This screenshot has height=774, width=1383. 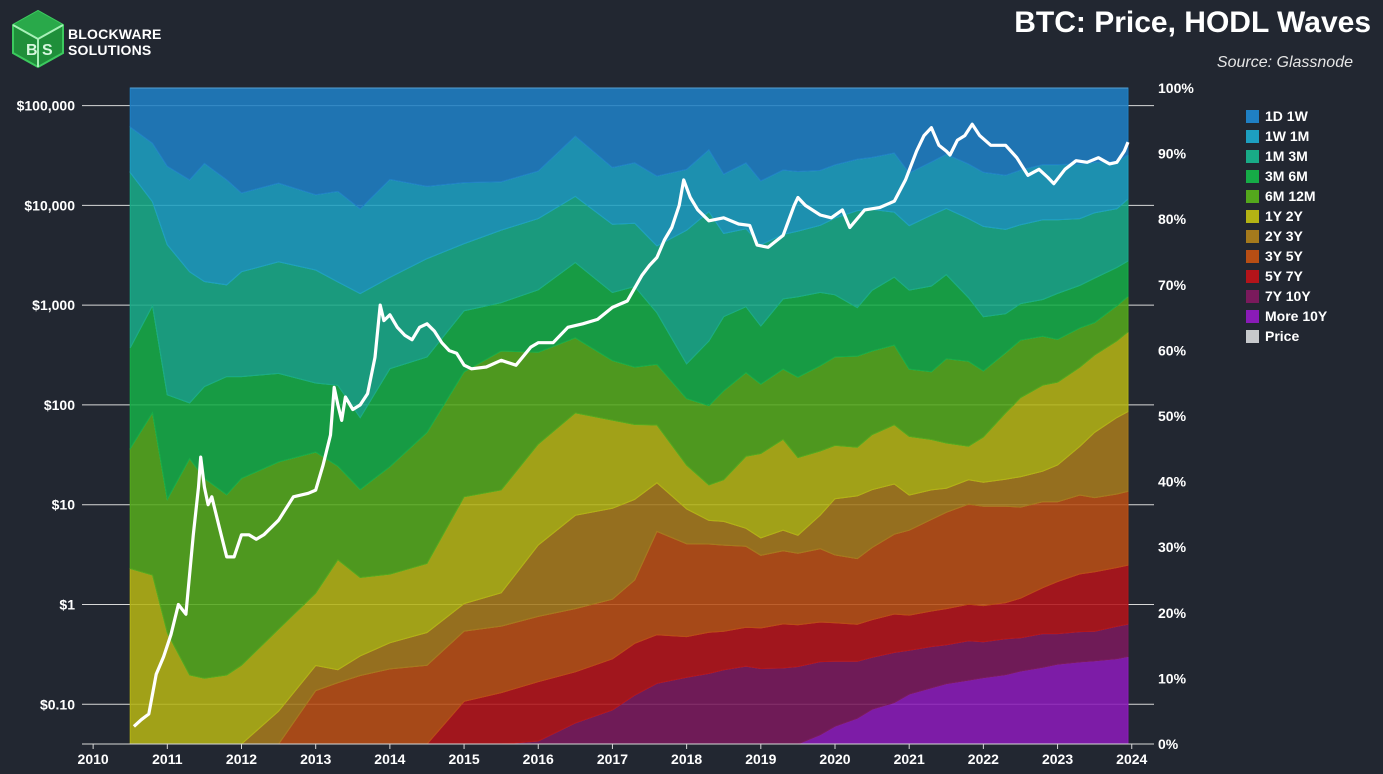 I want to click on legend-item: 3M 6M, so click(x=1286, y=176).